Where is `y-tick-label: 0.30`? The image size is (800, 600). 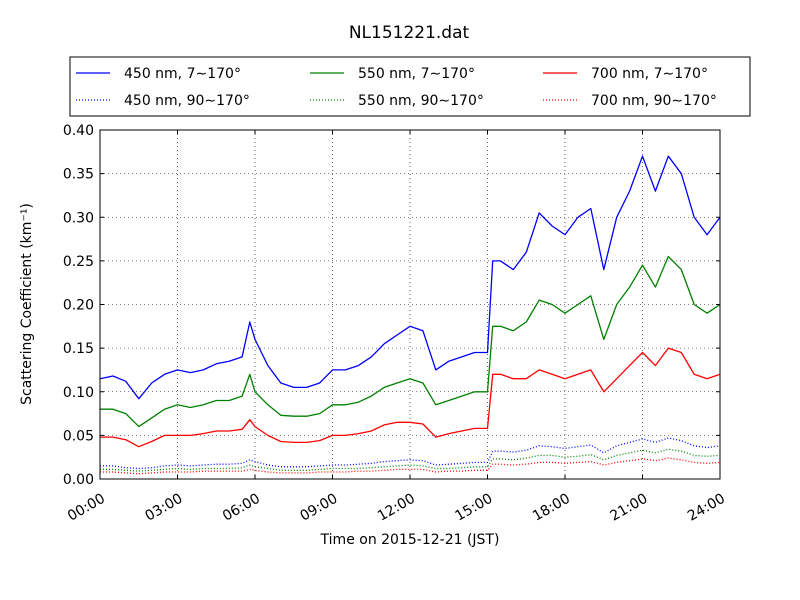 y-tick-label: 0.30 is located at coordinates (78, 218).